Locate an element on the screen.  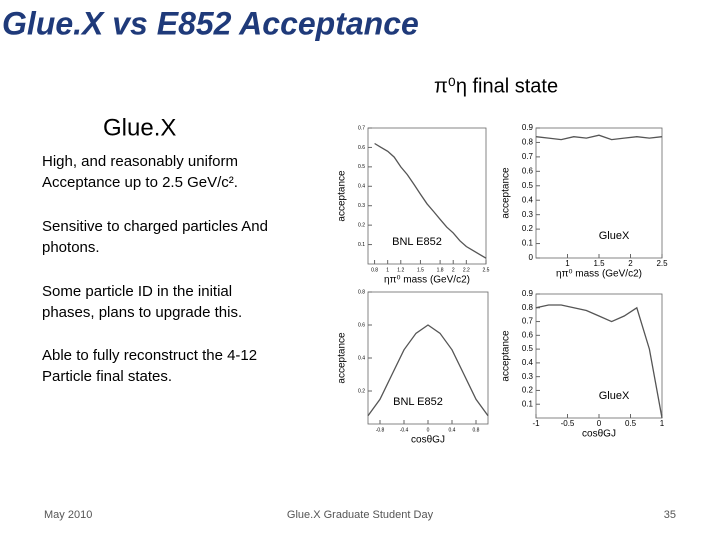
x-tick-label: 1.8 is located at coordinates (440, 270).